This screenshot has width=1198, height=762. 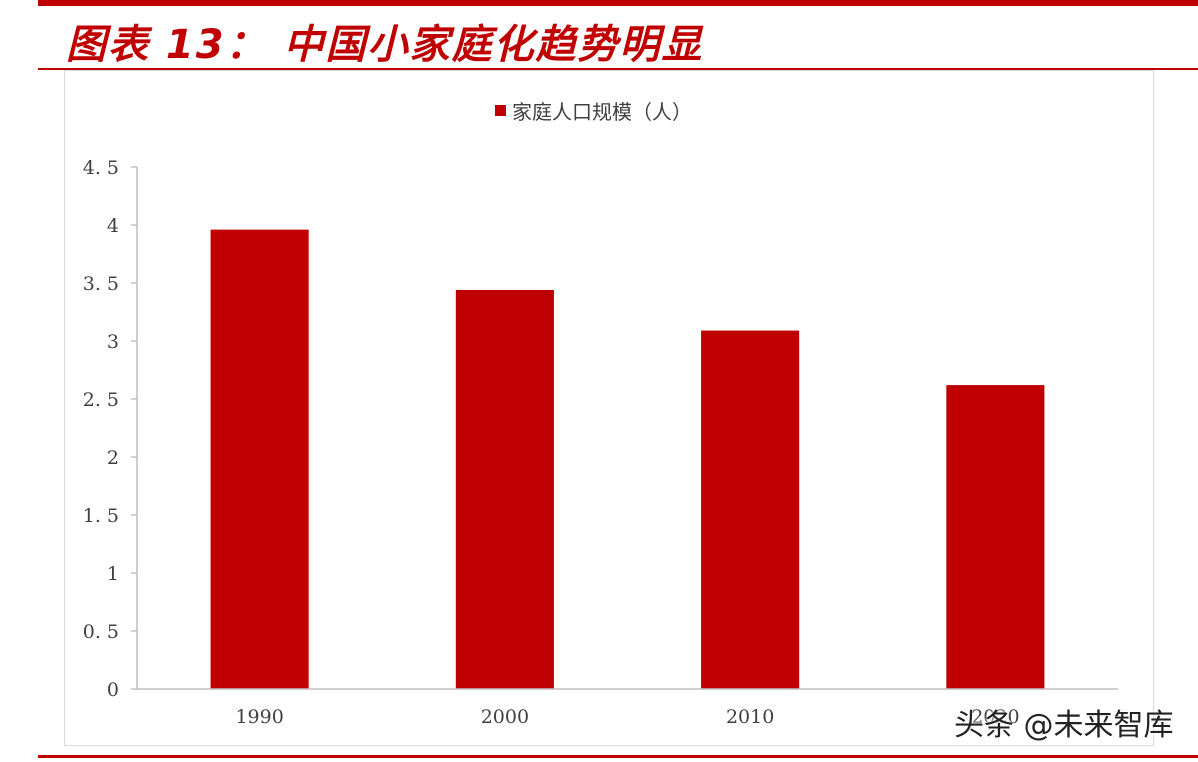 I want to click on y-tick-label: 0. 5, so click(x=101, y=632).